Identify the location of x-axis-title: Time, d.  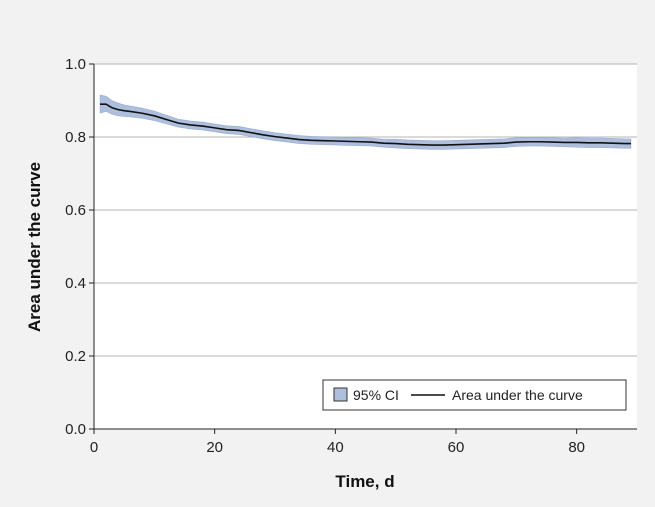
(364, 481).